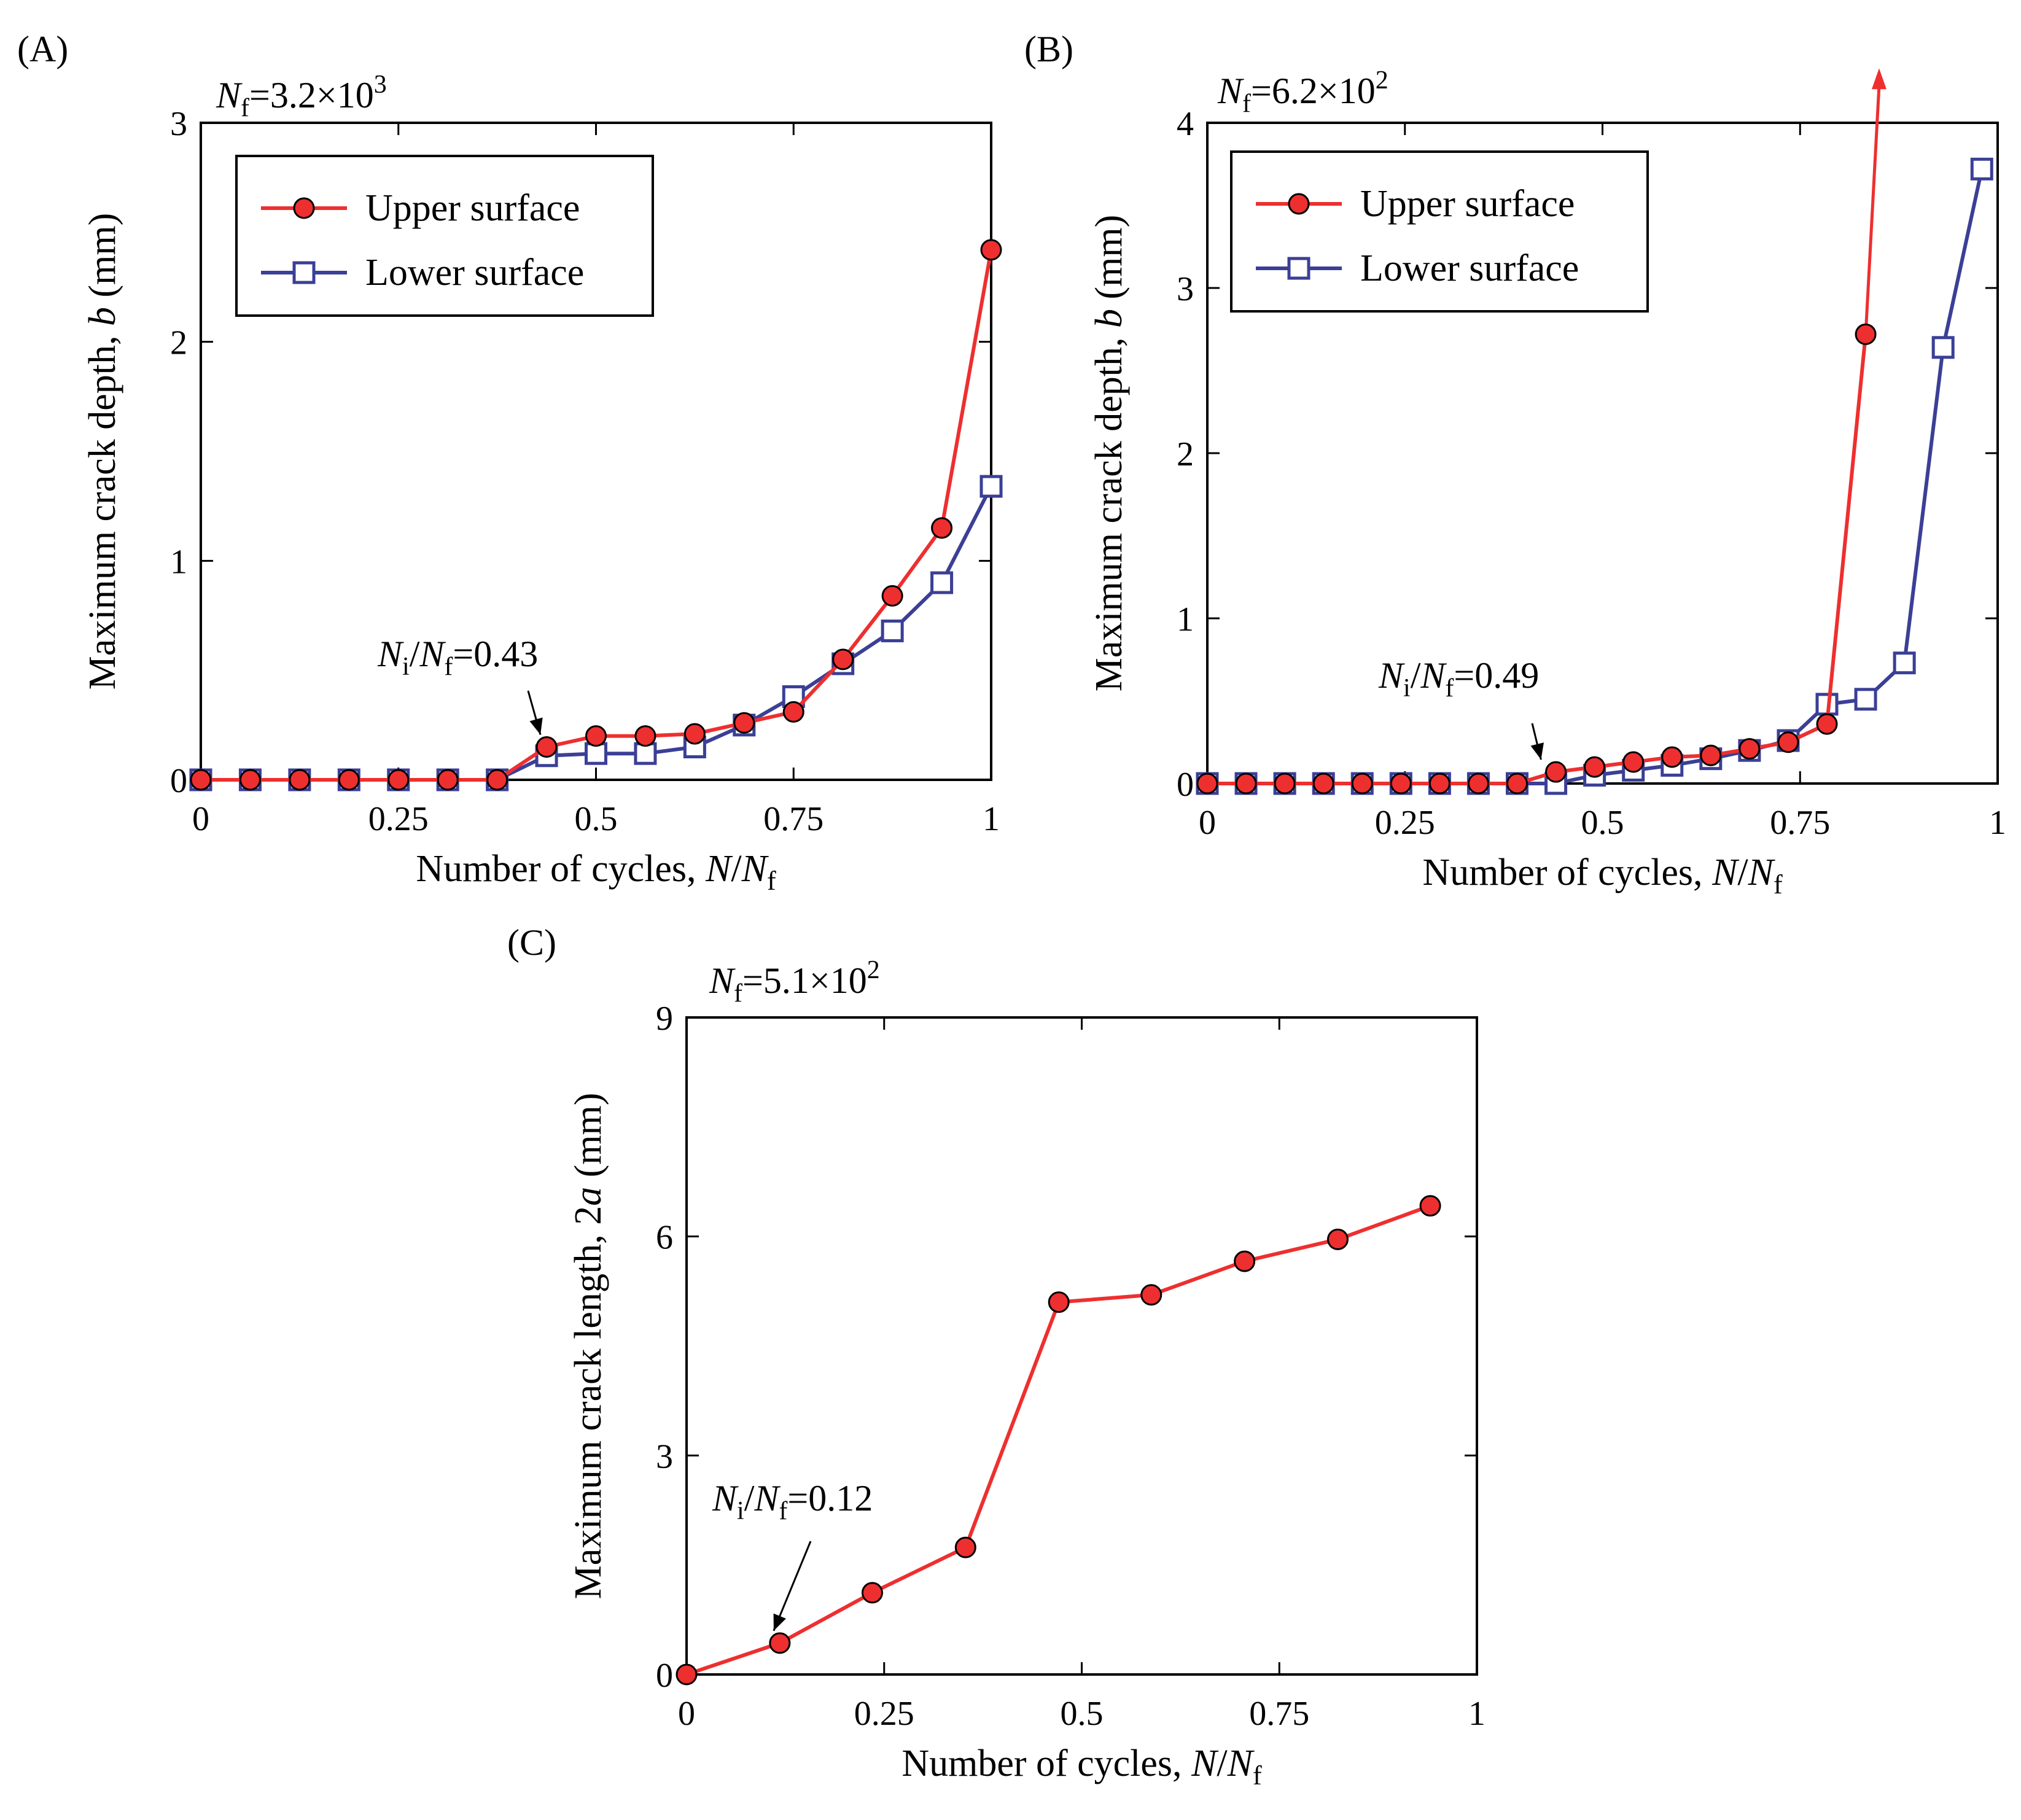 The image size is (2021, 1820). What do you see at coordinates (755, 869) in the screenshot?
I see `x-label-var2: N` at bounding box center [755, 869].